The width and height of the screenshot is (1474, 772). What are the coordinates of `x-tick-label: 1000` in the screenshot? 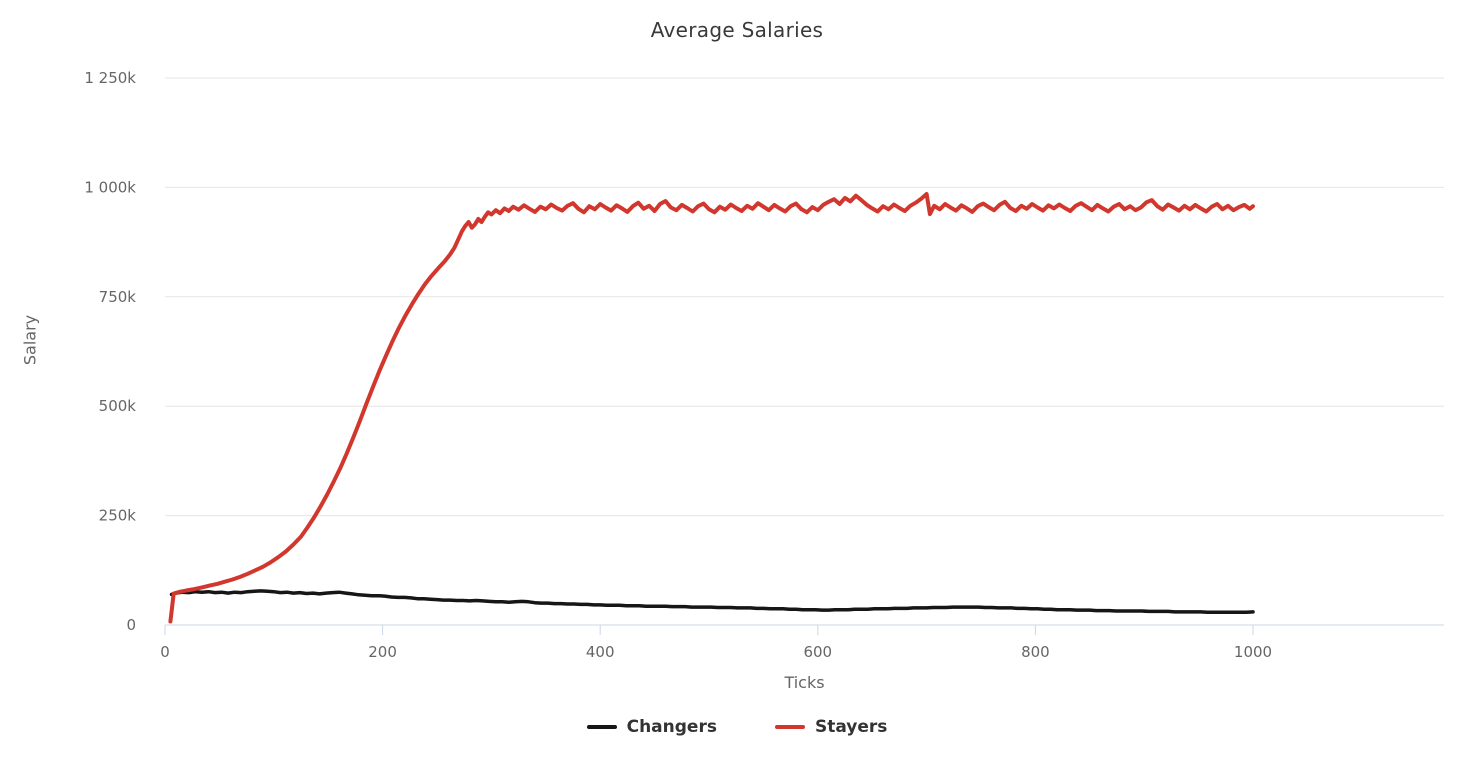 It's located at (1253, 652).